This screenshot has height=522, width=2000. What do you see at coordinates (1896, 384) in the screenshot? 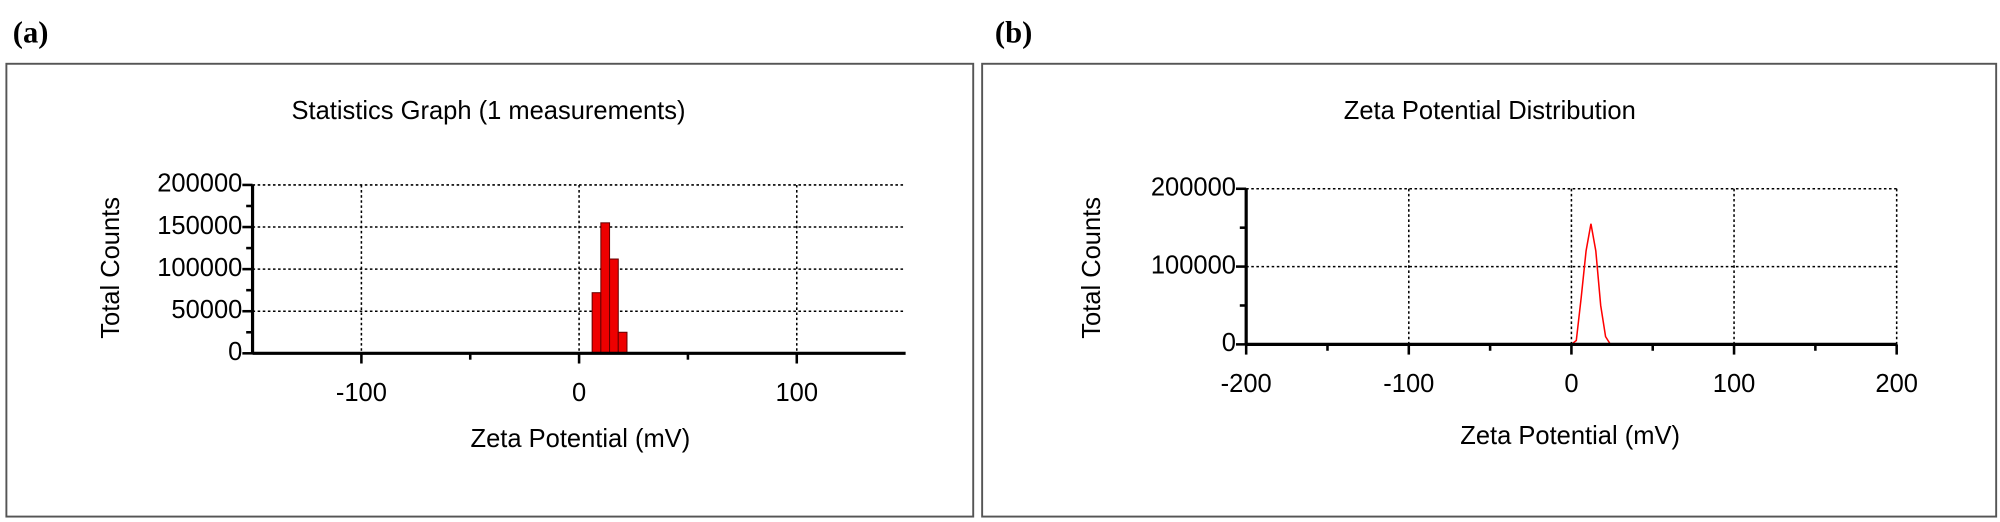
I see `x-tick-label: 200` at bounding box center [1896, 384].